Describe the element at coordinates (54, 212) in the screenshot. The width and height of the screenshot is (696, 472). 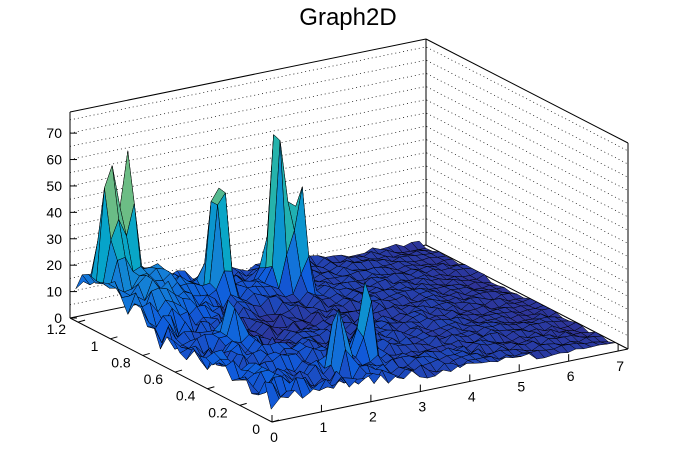
I see `z-tick-label: 40` at that location.